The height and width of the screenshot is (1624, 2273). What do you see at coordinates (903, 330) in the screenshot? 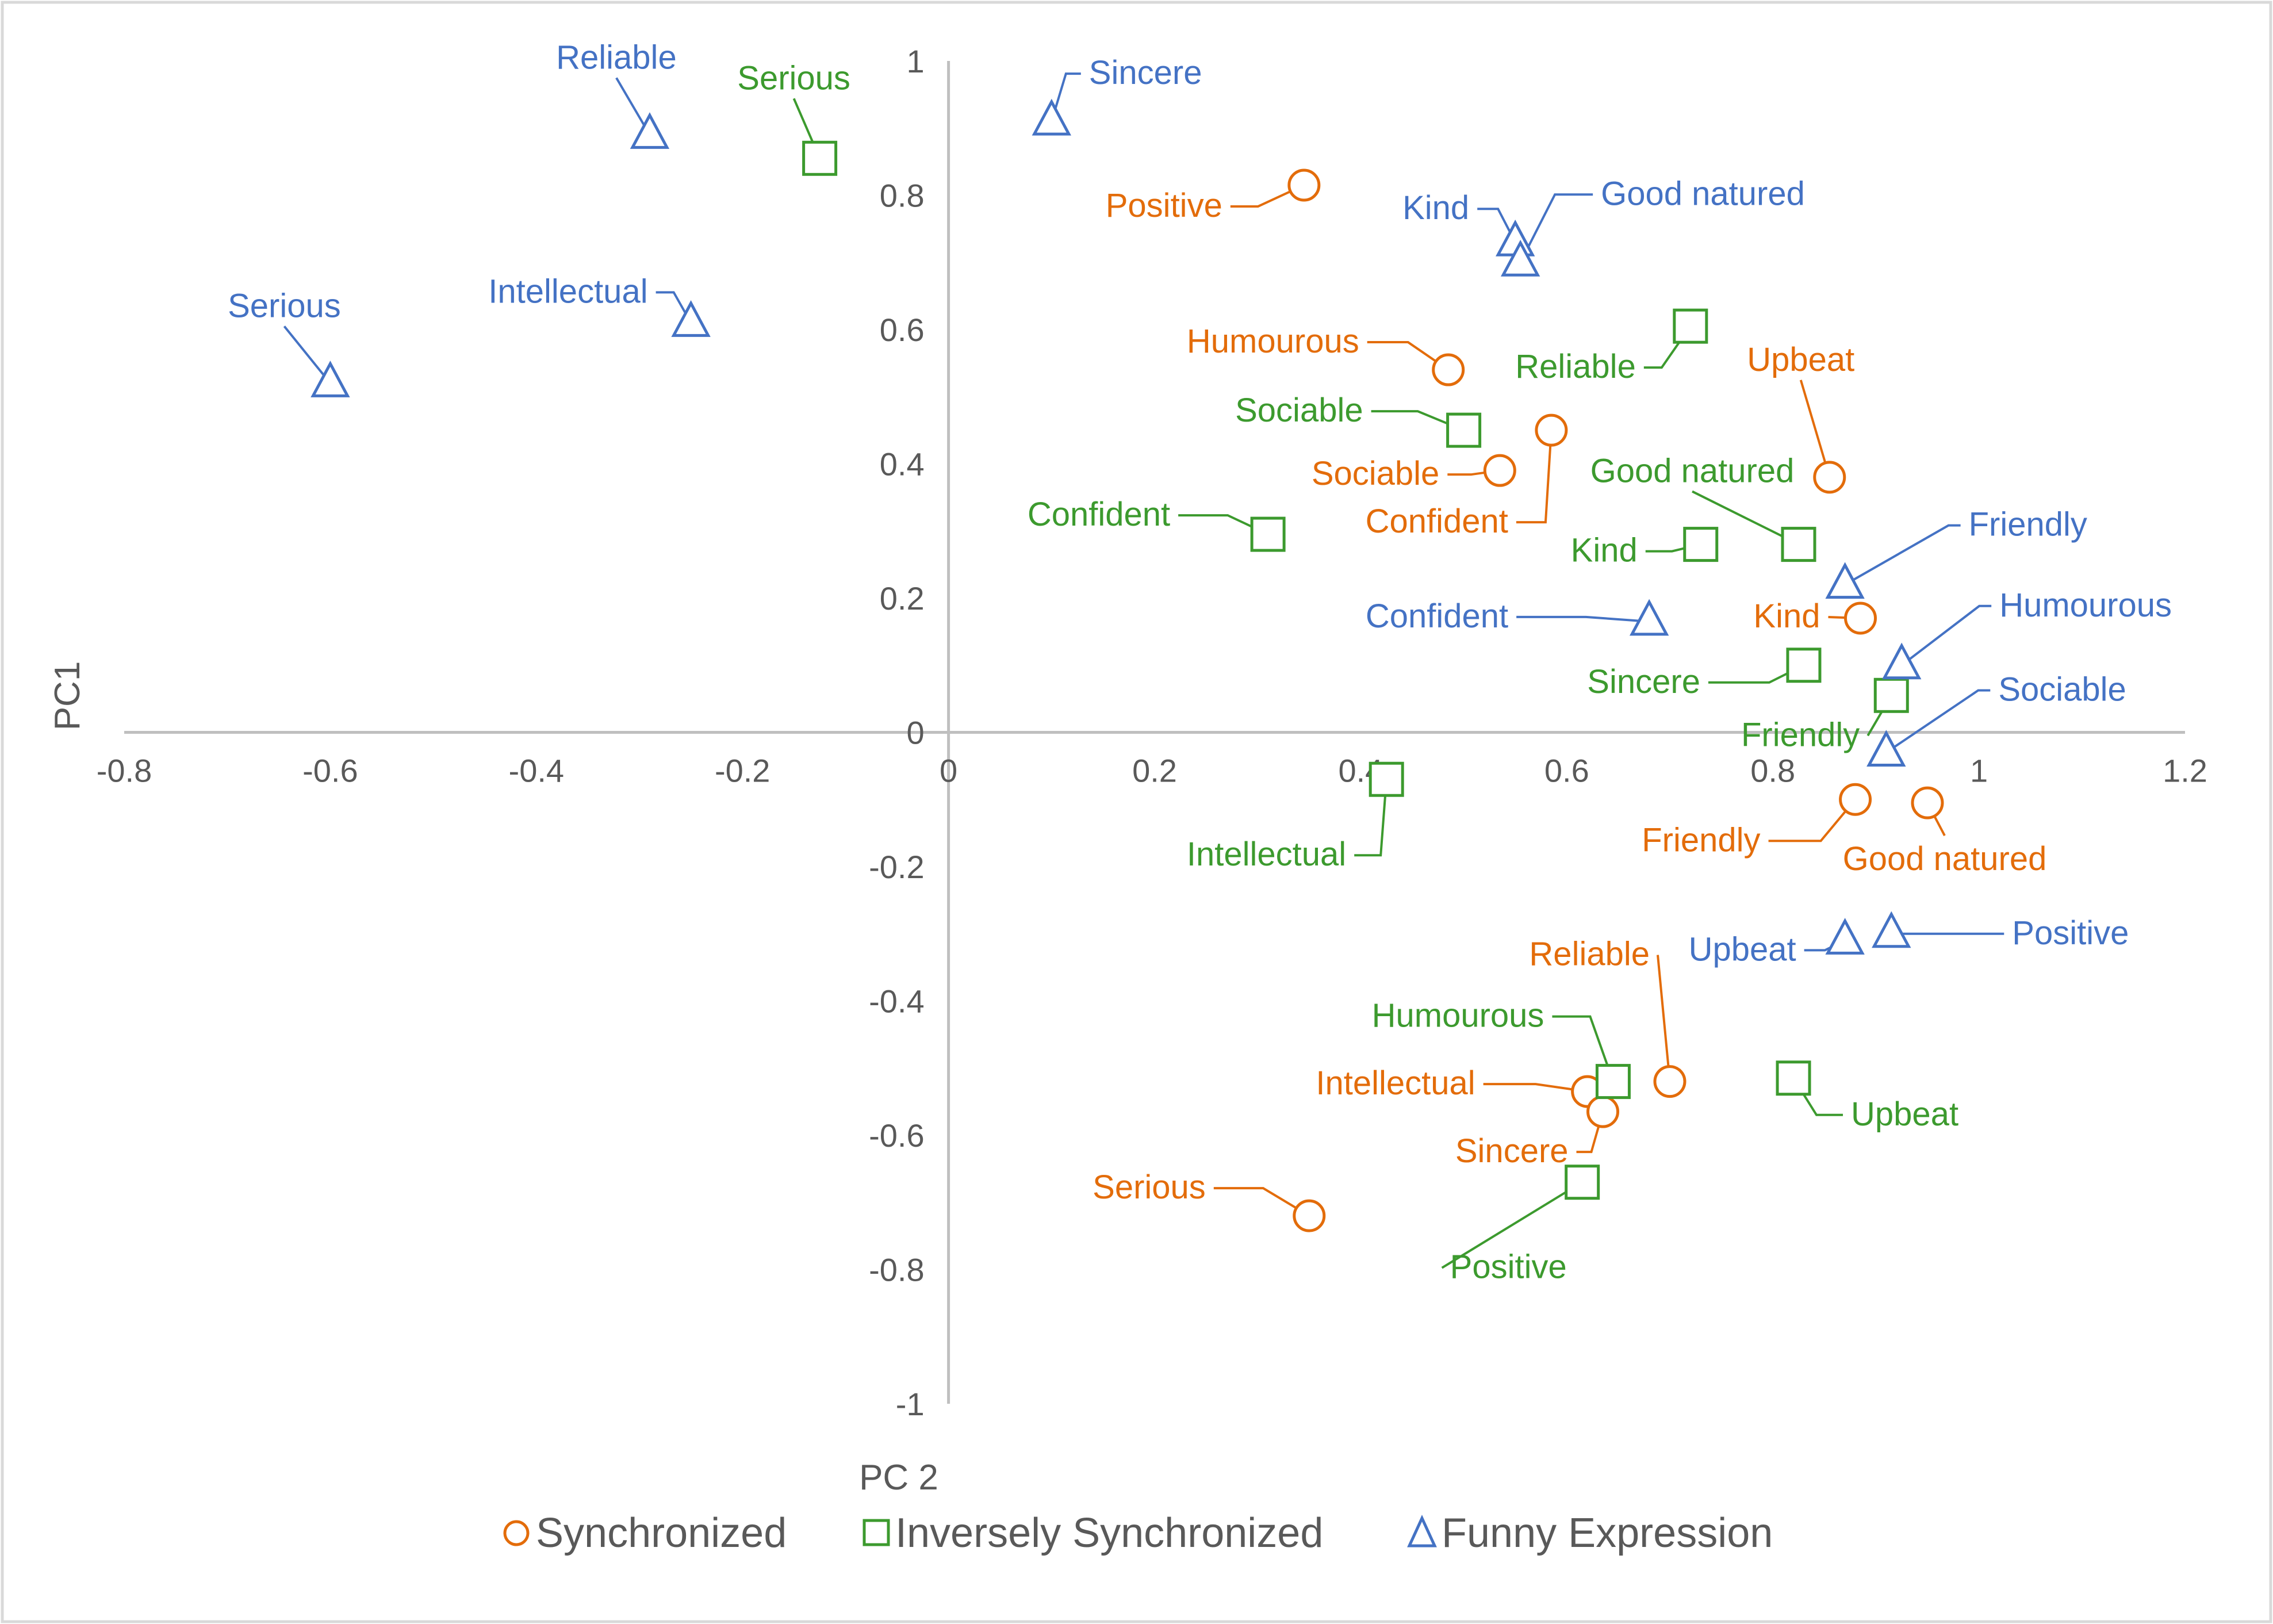
I see `y-tick-label: 0.6` at bounding box center [903, 330].